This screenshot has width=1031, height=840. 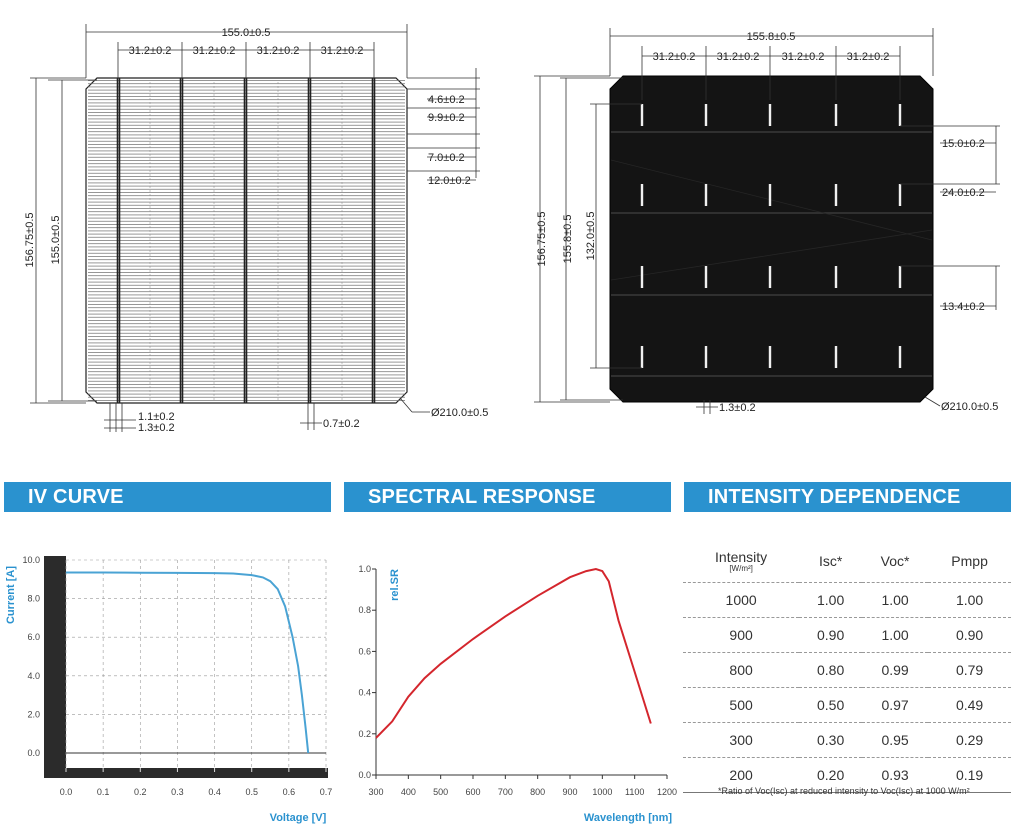 What do you see at coordinates (140, 792) in the screenshot?
I see `iv-x-tick-label: 0.2` at bounding box center [140, 792].